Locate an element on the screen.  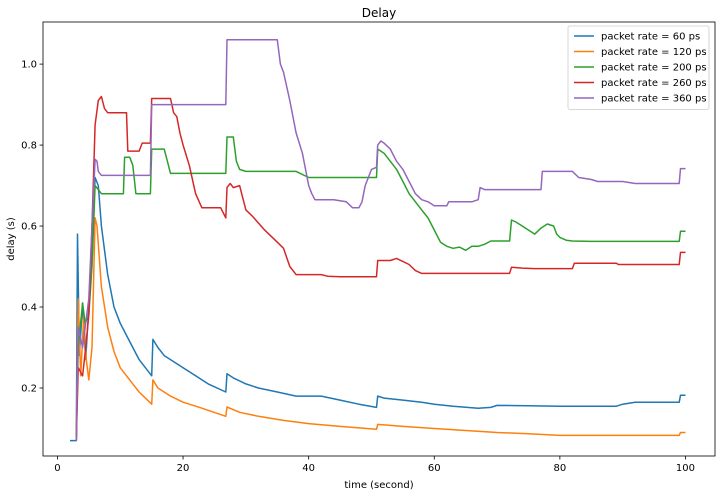
x-tick-label: 100 is located at coordinates (685, 468).